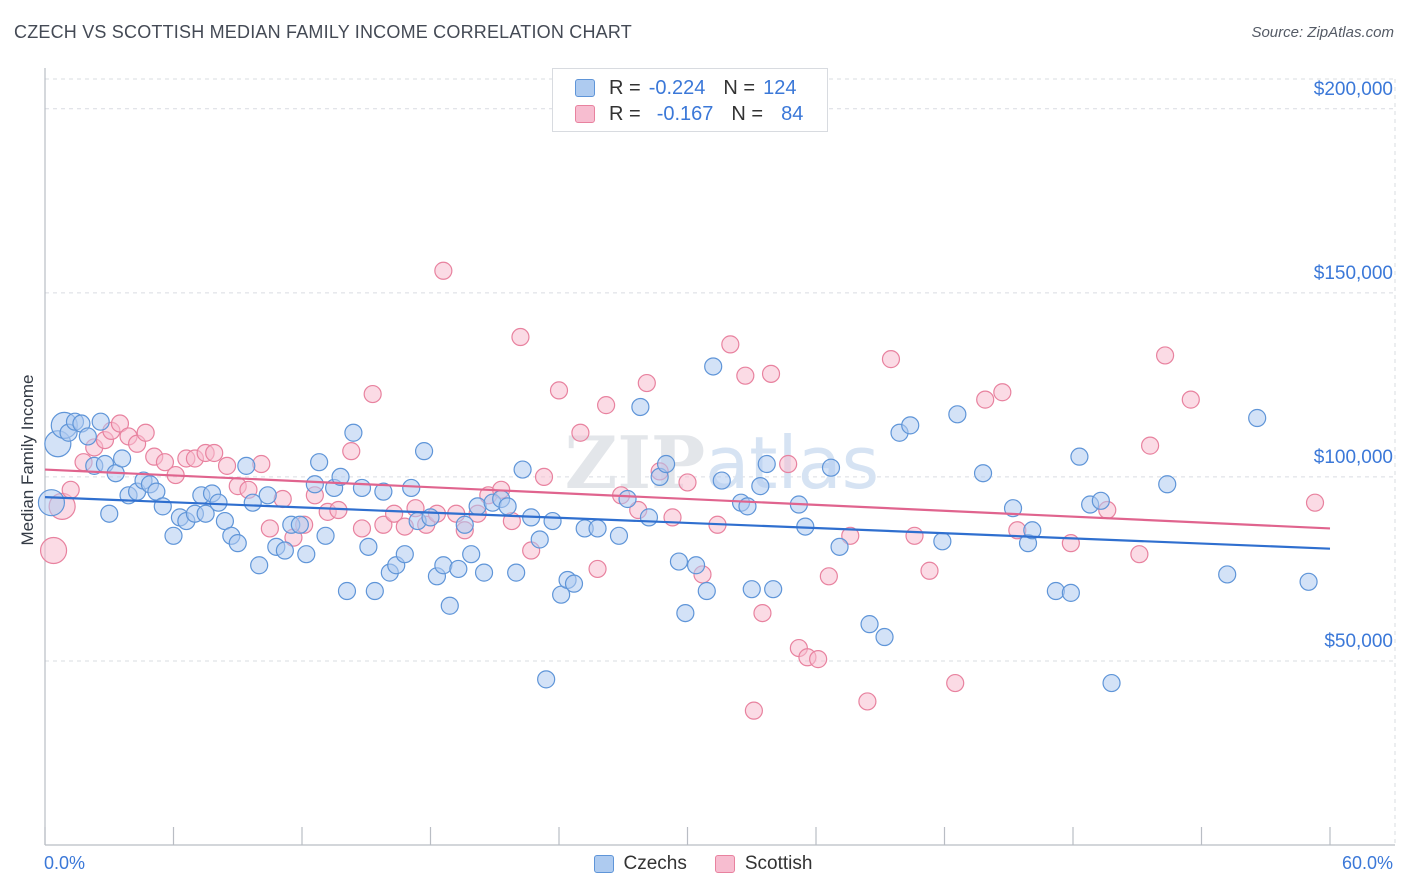  I want to click on series-legend: Czechs Scottish, so click(703, 864).